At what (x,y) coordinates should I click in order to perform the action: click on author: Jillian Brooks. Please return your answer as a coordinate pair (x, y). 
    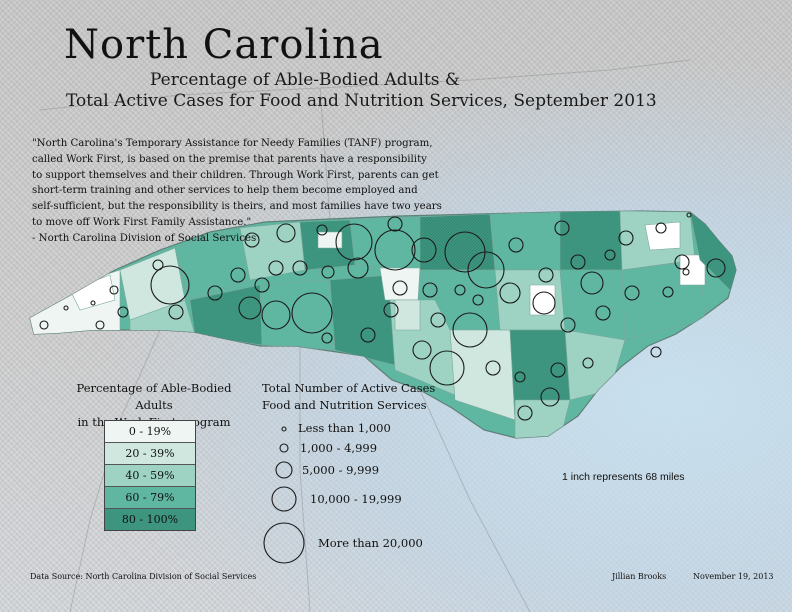
    Looking at the image, I should click on (639, 576).